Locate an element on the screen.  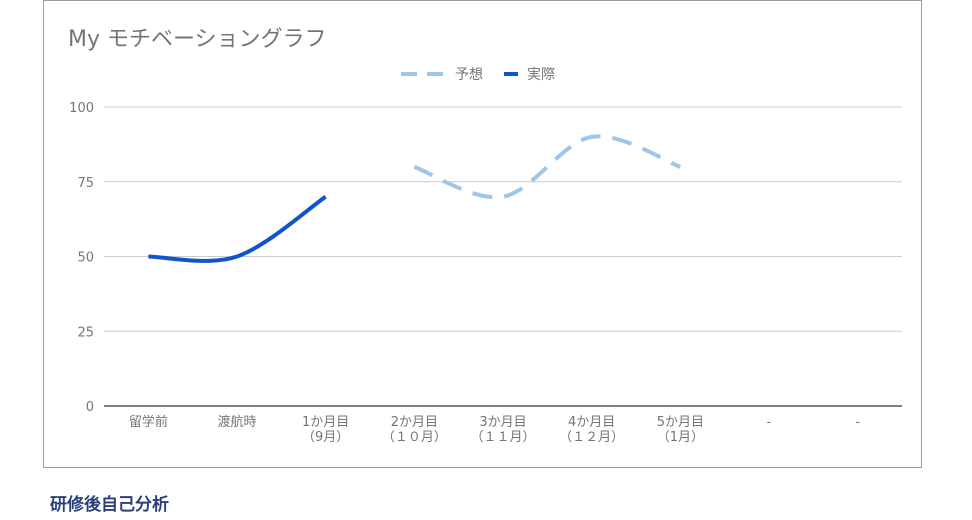
series-line-forecast is located at coordinates (547, 167).